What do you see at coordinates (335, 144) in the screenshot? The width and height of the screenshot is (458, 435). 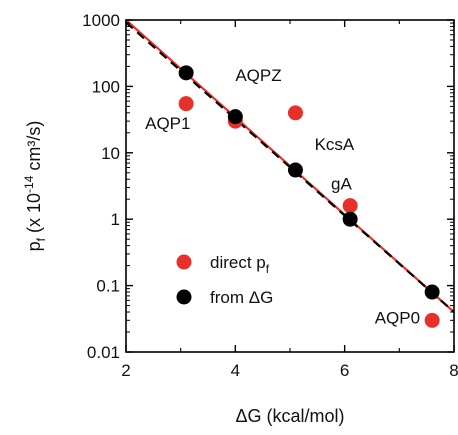 I see `annotation-kcsa: KcsA` at bounding box center [335, 144].